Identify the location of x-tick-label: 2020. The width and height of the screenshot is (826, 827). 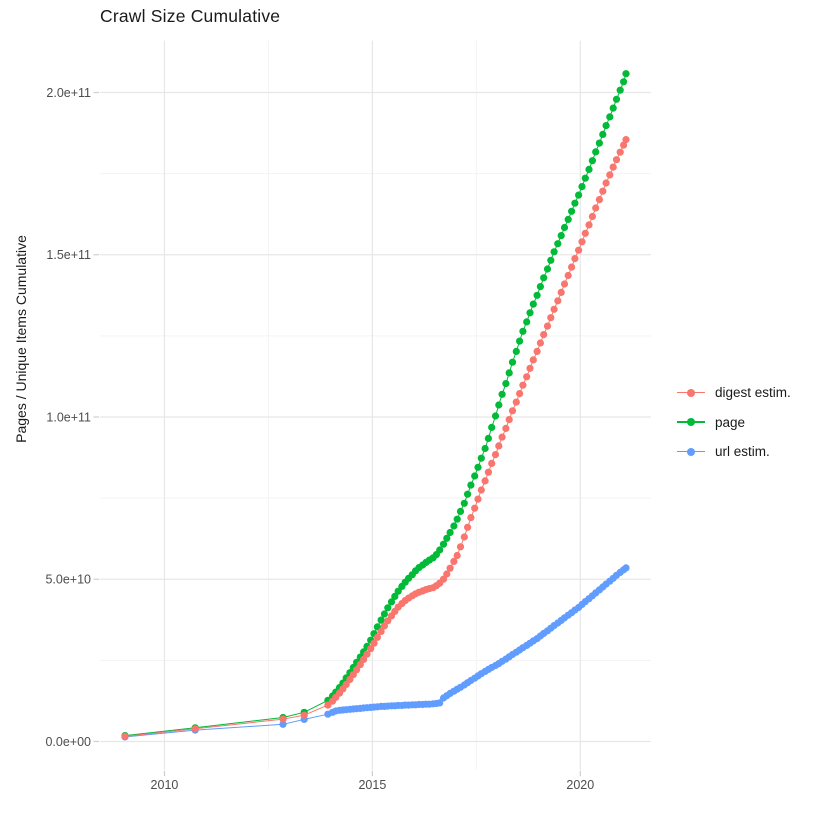
(580, 785).